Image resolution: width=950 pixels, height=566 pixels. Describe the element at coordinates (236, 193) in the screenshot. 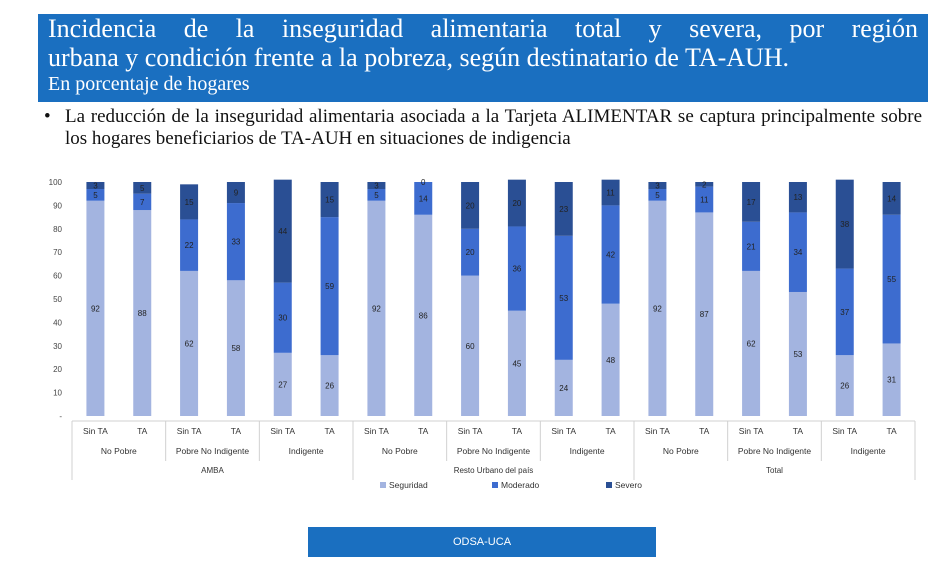

I see `data-label: 9` at that location.